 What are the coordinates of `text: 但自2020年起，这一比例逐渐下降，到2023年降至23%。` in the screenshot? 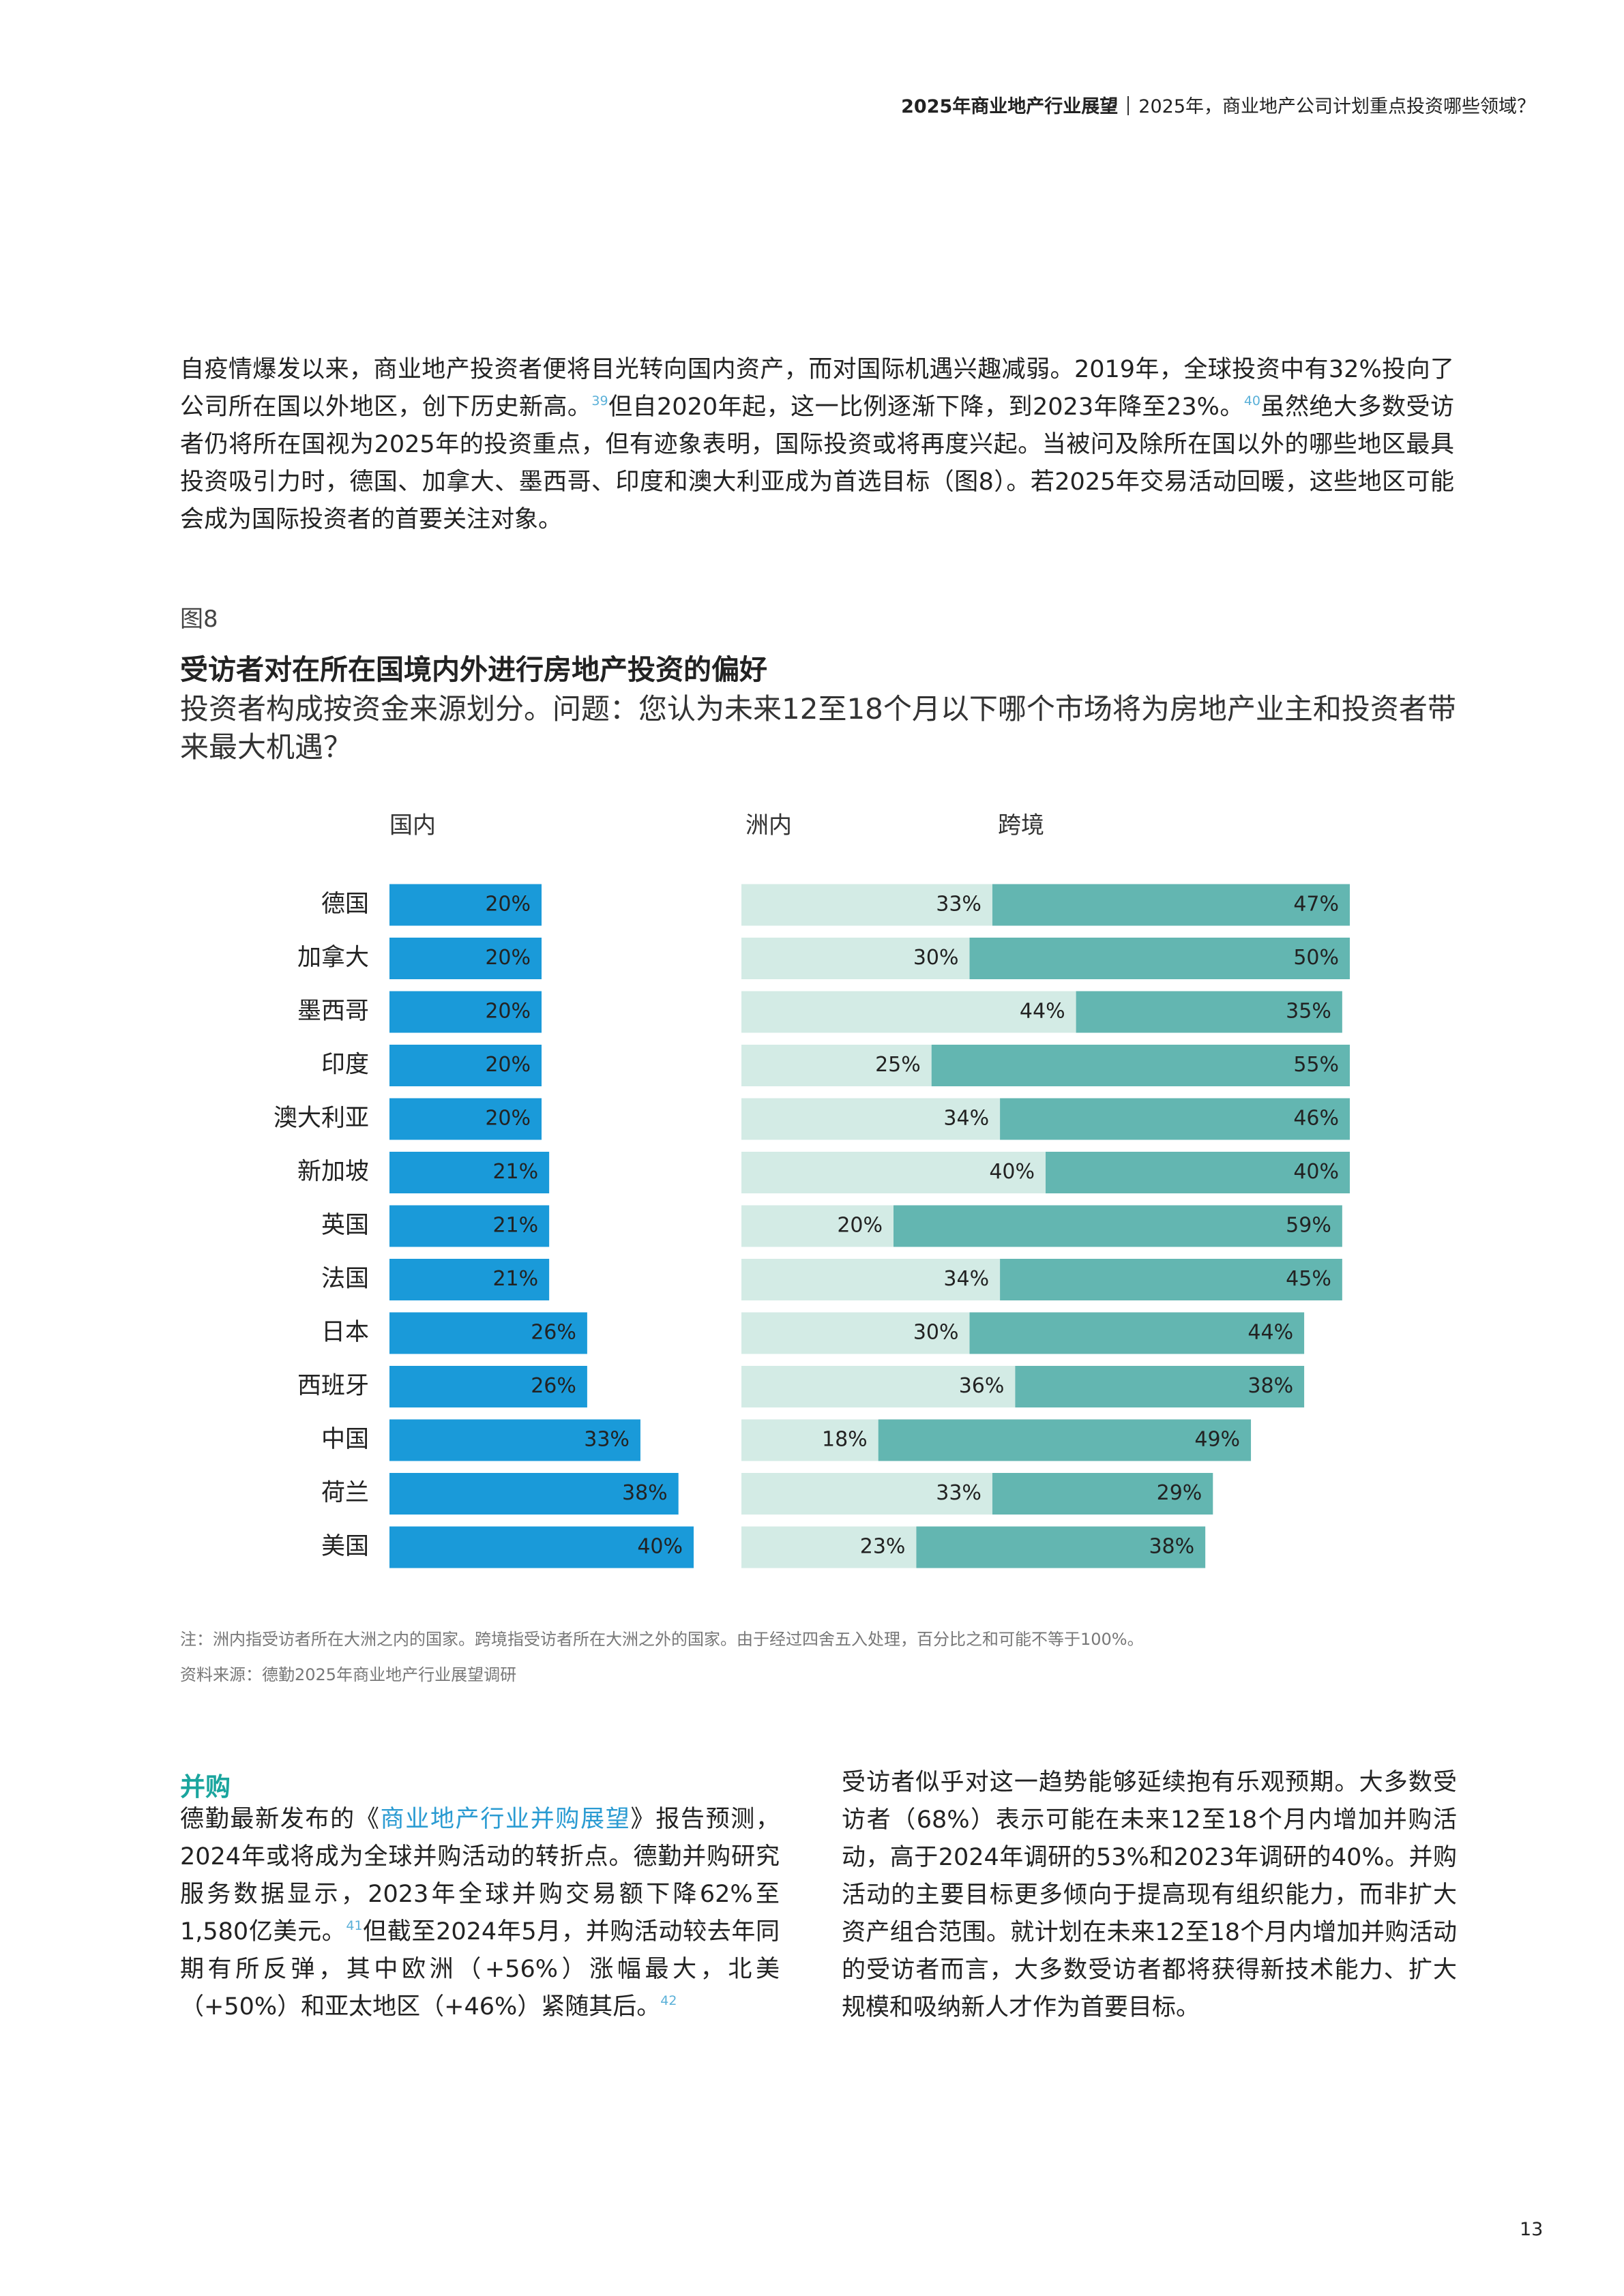 It's located at (926, 407).